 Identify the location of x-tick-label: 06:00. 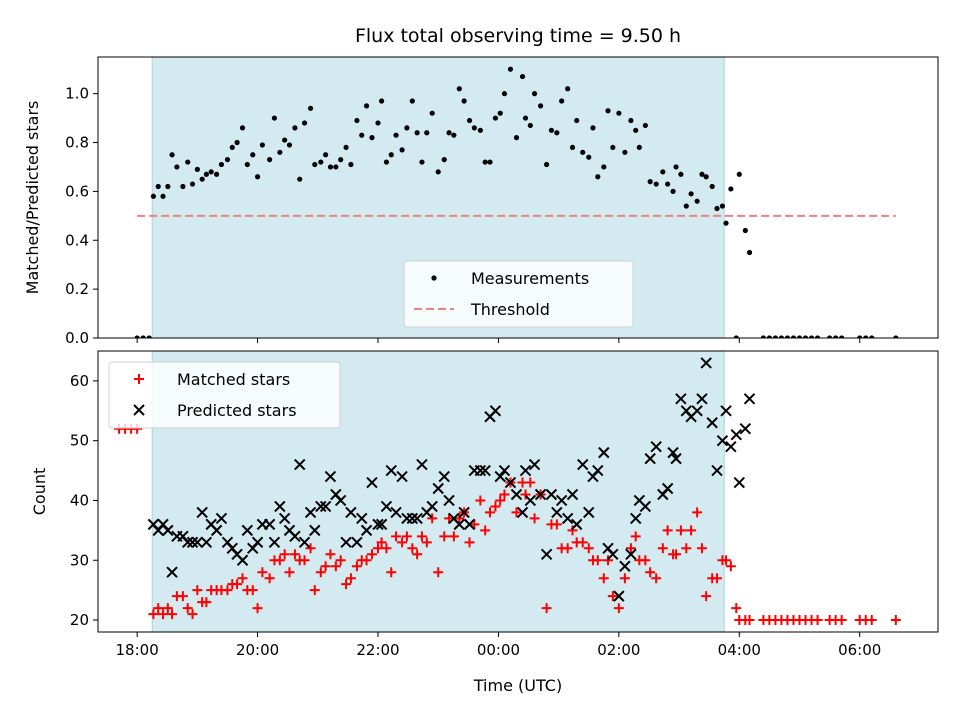
(859, 650).